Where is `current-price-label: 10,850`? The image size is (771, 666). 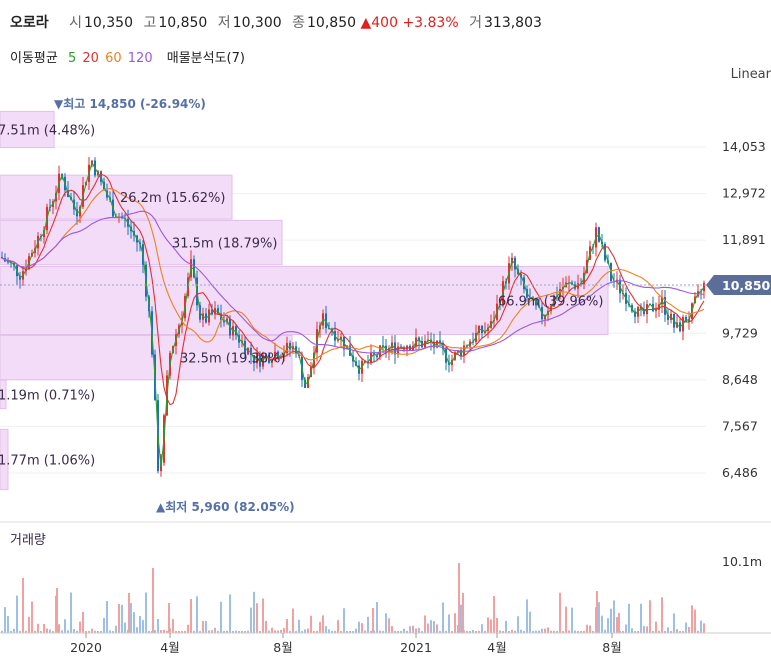
current-price-label: 10,850 is located at coordinates (746, 285).